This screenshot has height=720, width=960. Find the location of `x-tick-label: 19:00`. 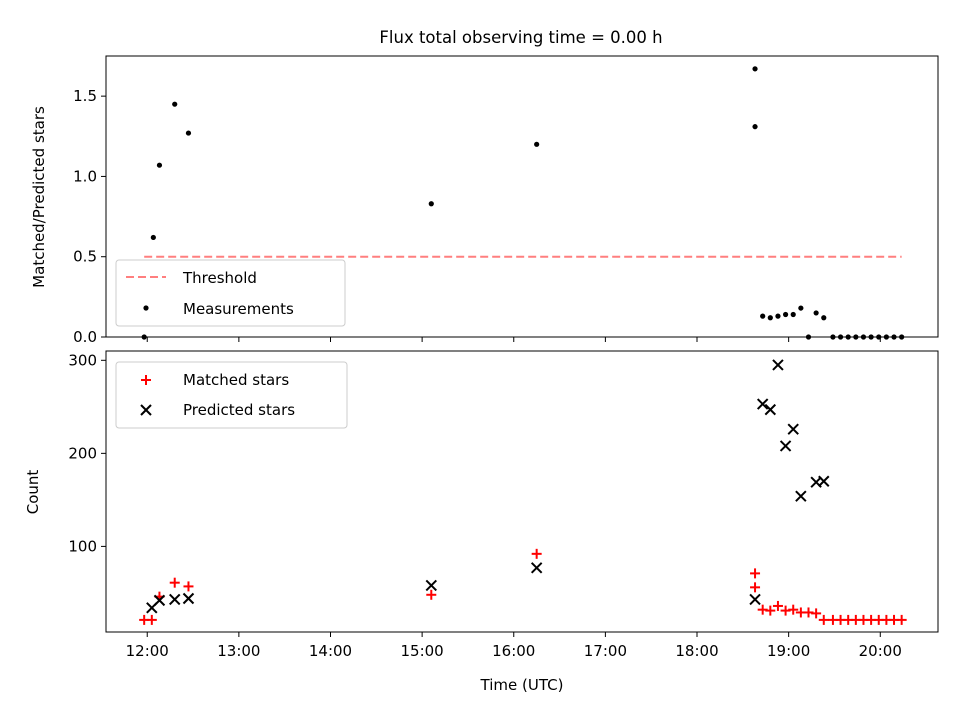

x-tick-label: 19:00 is located at coordinates (788, 651).